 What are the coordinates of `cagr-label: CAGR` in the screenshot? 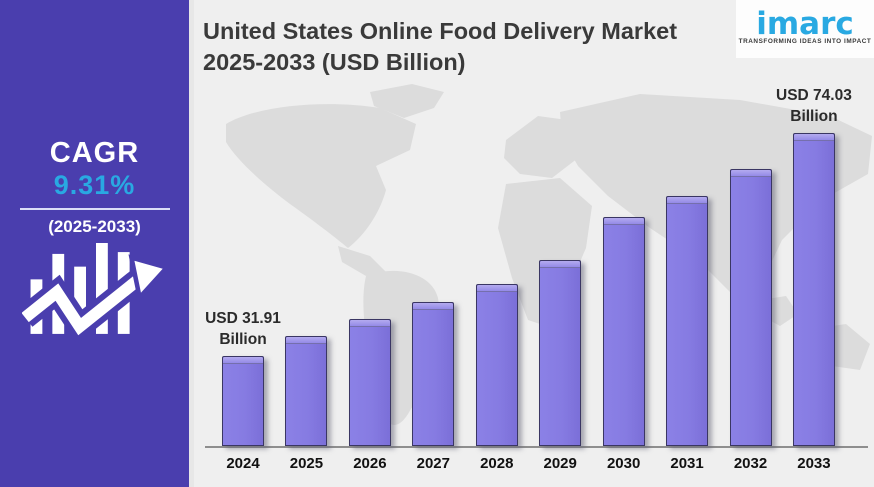 It's located at (94, 153).